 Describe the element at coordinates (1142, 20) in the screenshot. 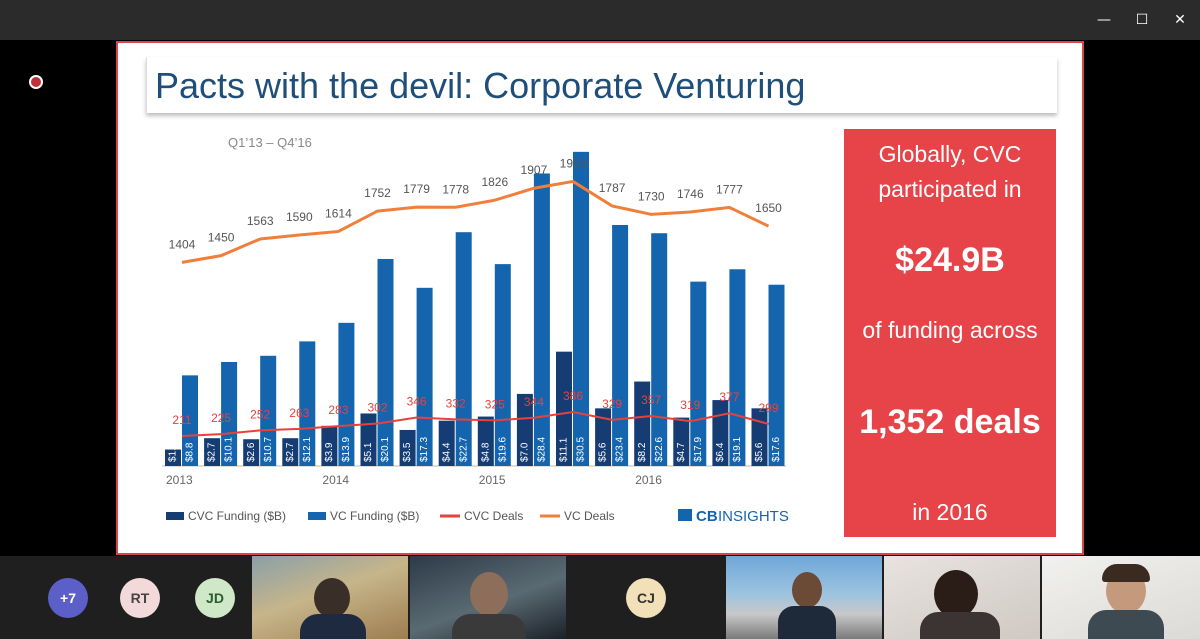

I see `maximize-icon: ☐` at that location.